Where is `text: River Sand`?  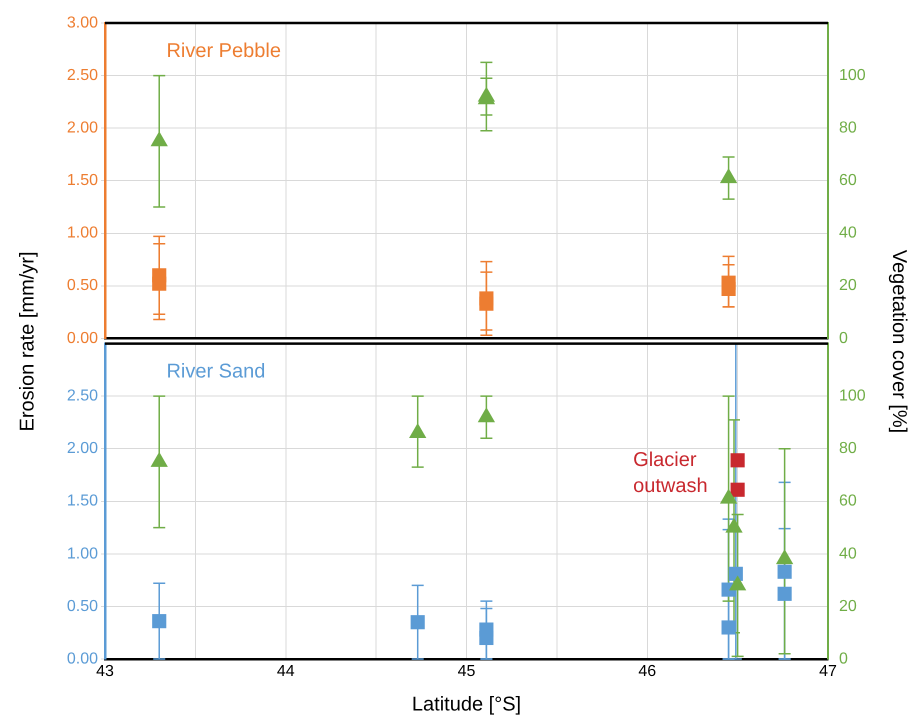
text: River Sand is located at coordinates (216, 371).